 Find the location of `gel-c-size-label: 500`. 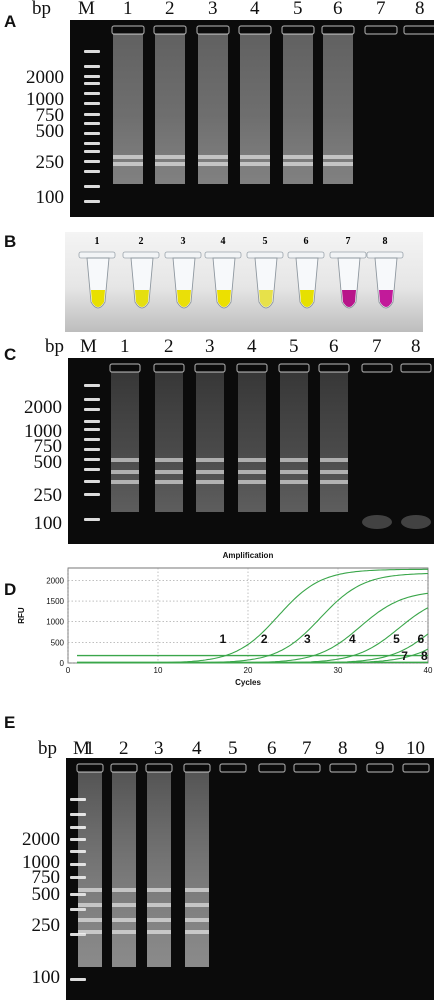

gel-c-size-label: 500 is located at coordinates (48, 462).